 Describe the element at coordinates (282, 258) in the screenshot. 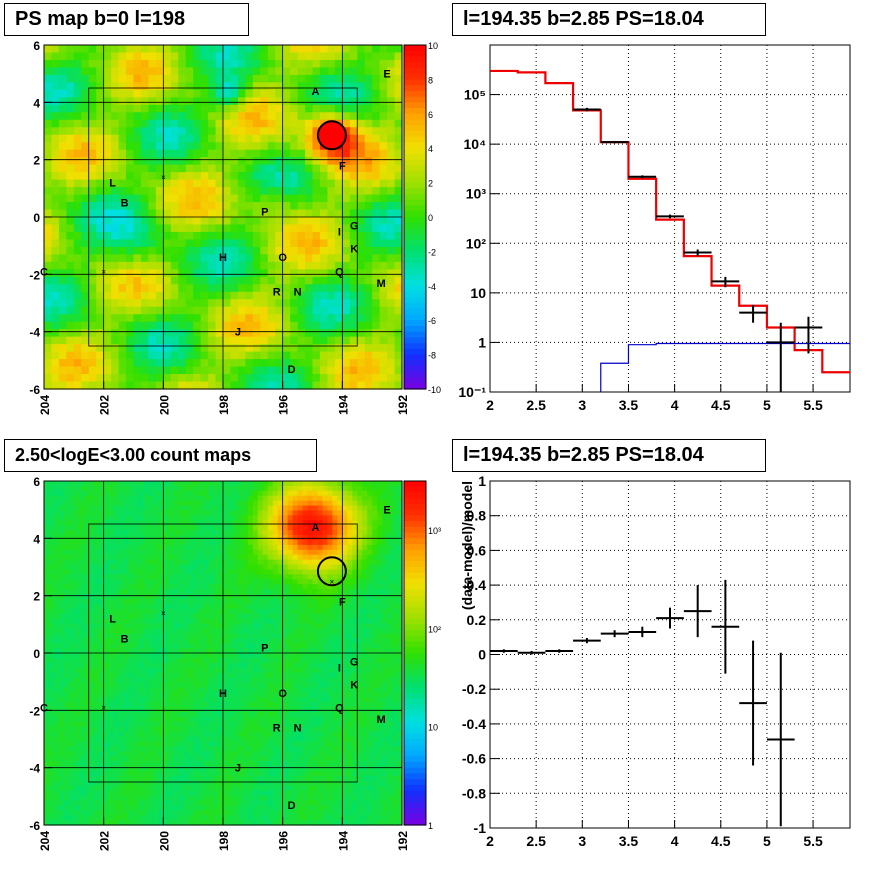

I see `ps-map-source-label: O` at that location.